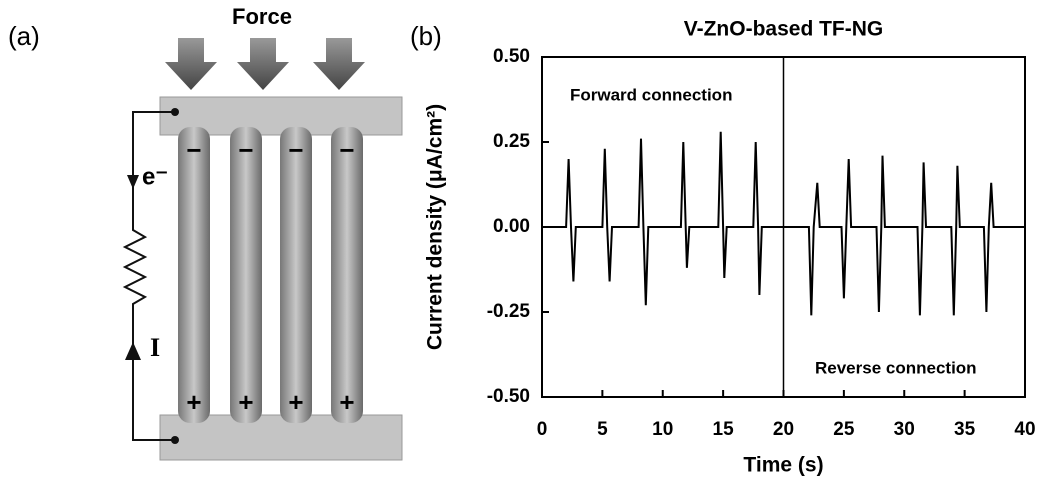 This screenshot has width=1045, height=492. I want to click on electron-label: e⁻, so click(155, 176).